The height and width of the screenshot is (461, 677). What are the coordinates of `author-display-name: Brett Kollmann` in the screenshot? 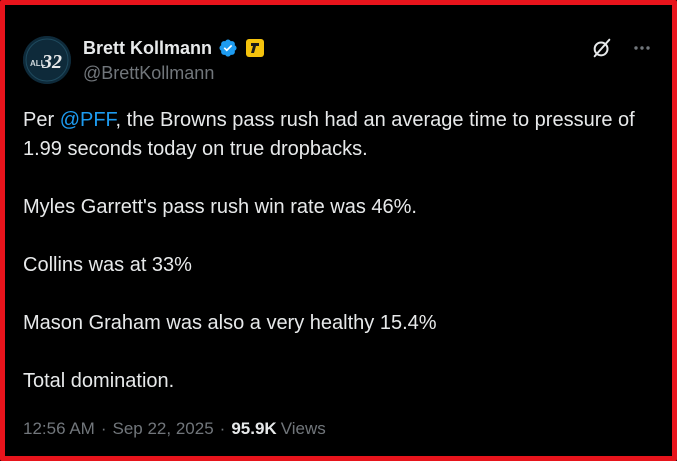 It's located at (148, 48).